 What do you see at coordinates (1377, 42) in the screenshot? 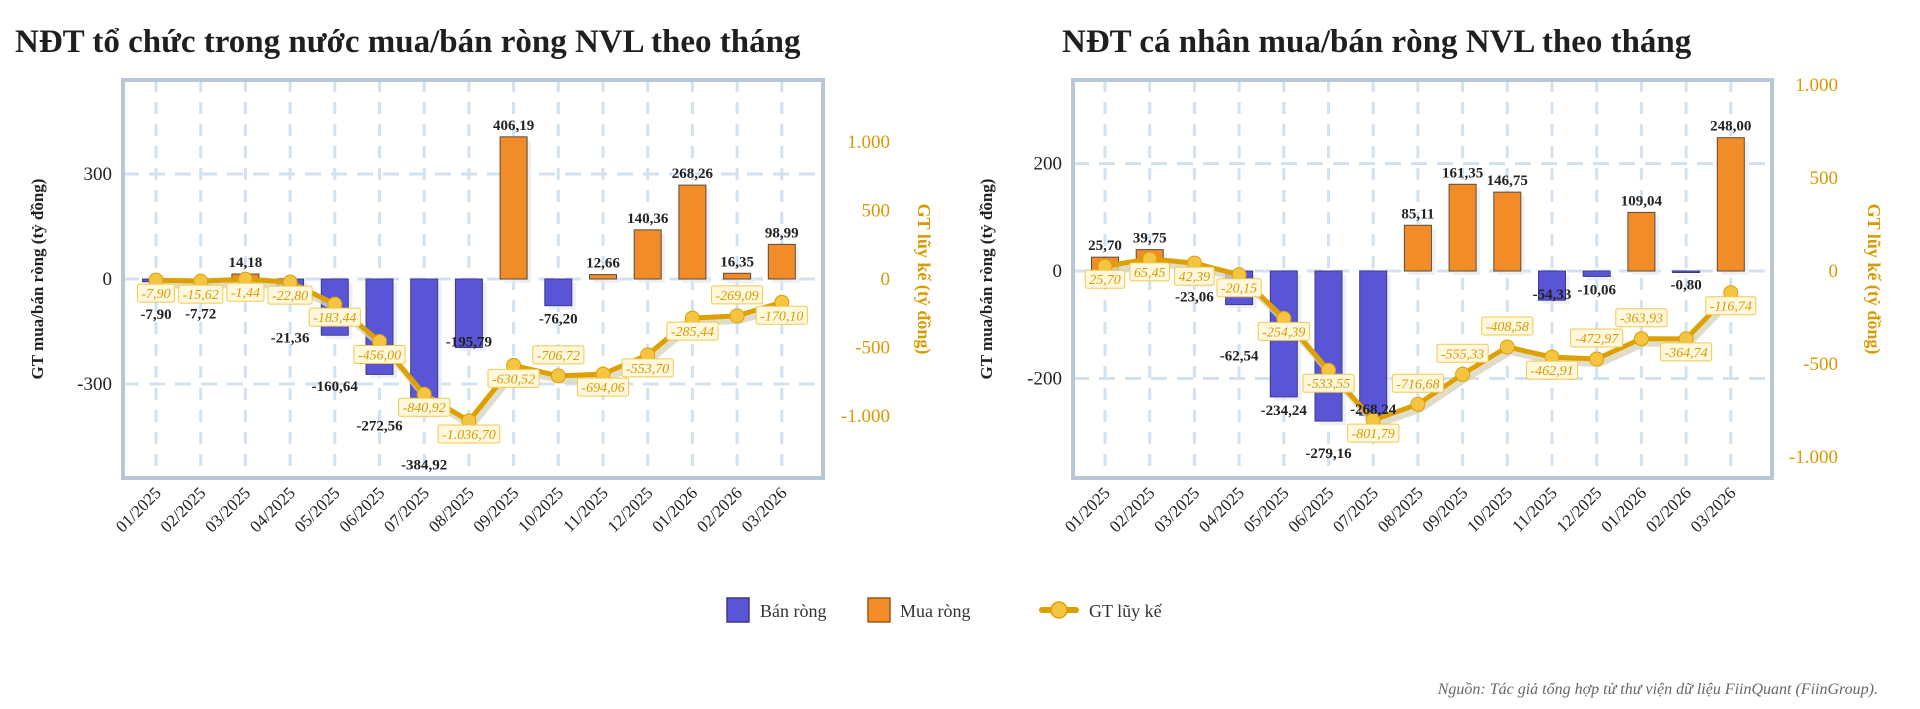
I see `chart-2-title: NĐT cá nhân mua/bán ròng NVL theo tháng` at bounding box center [1377, 42].